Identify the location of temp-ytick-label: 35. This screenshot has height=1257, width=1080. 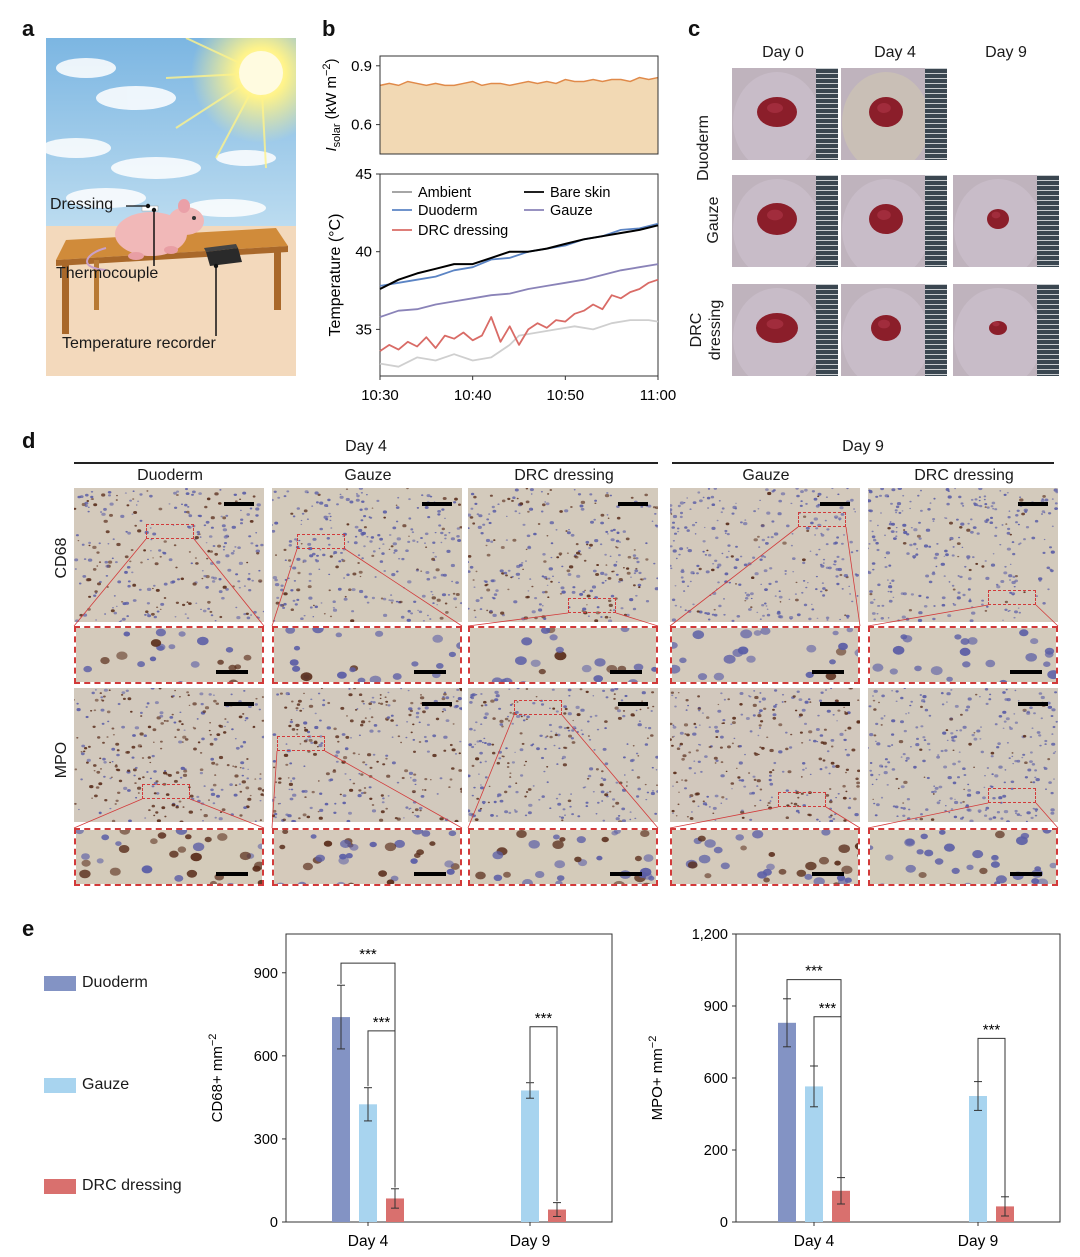
(363, 329).